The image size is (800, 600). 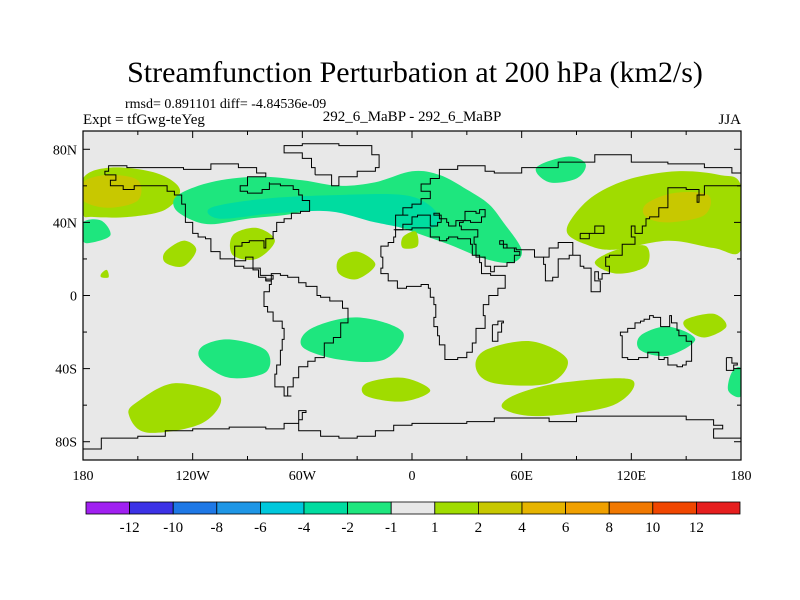 I want to click on outline-antarctica, so click(x=412, y=430).